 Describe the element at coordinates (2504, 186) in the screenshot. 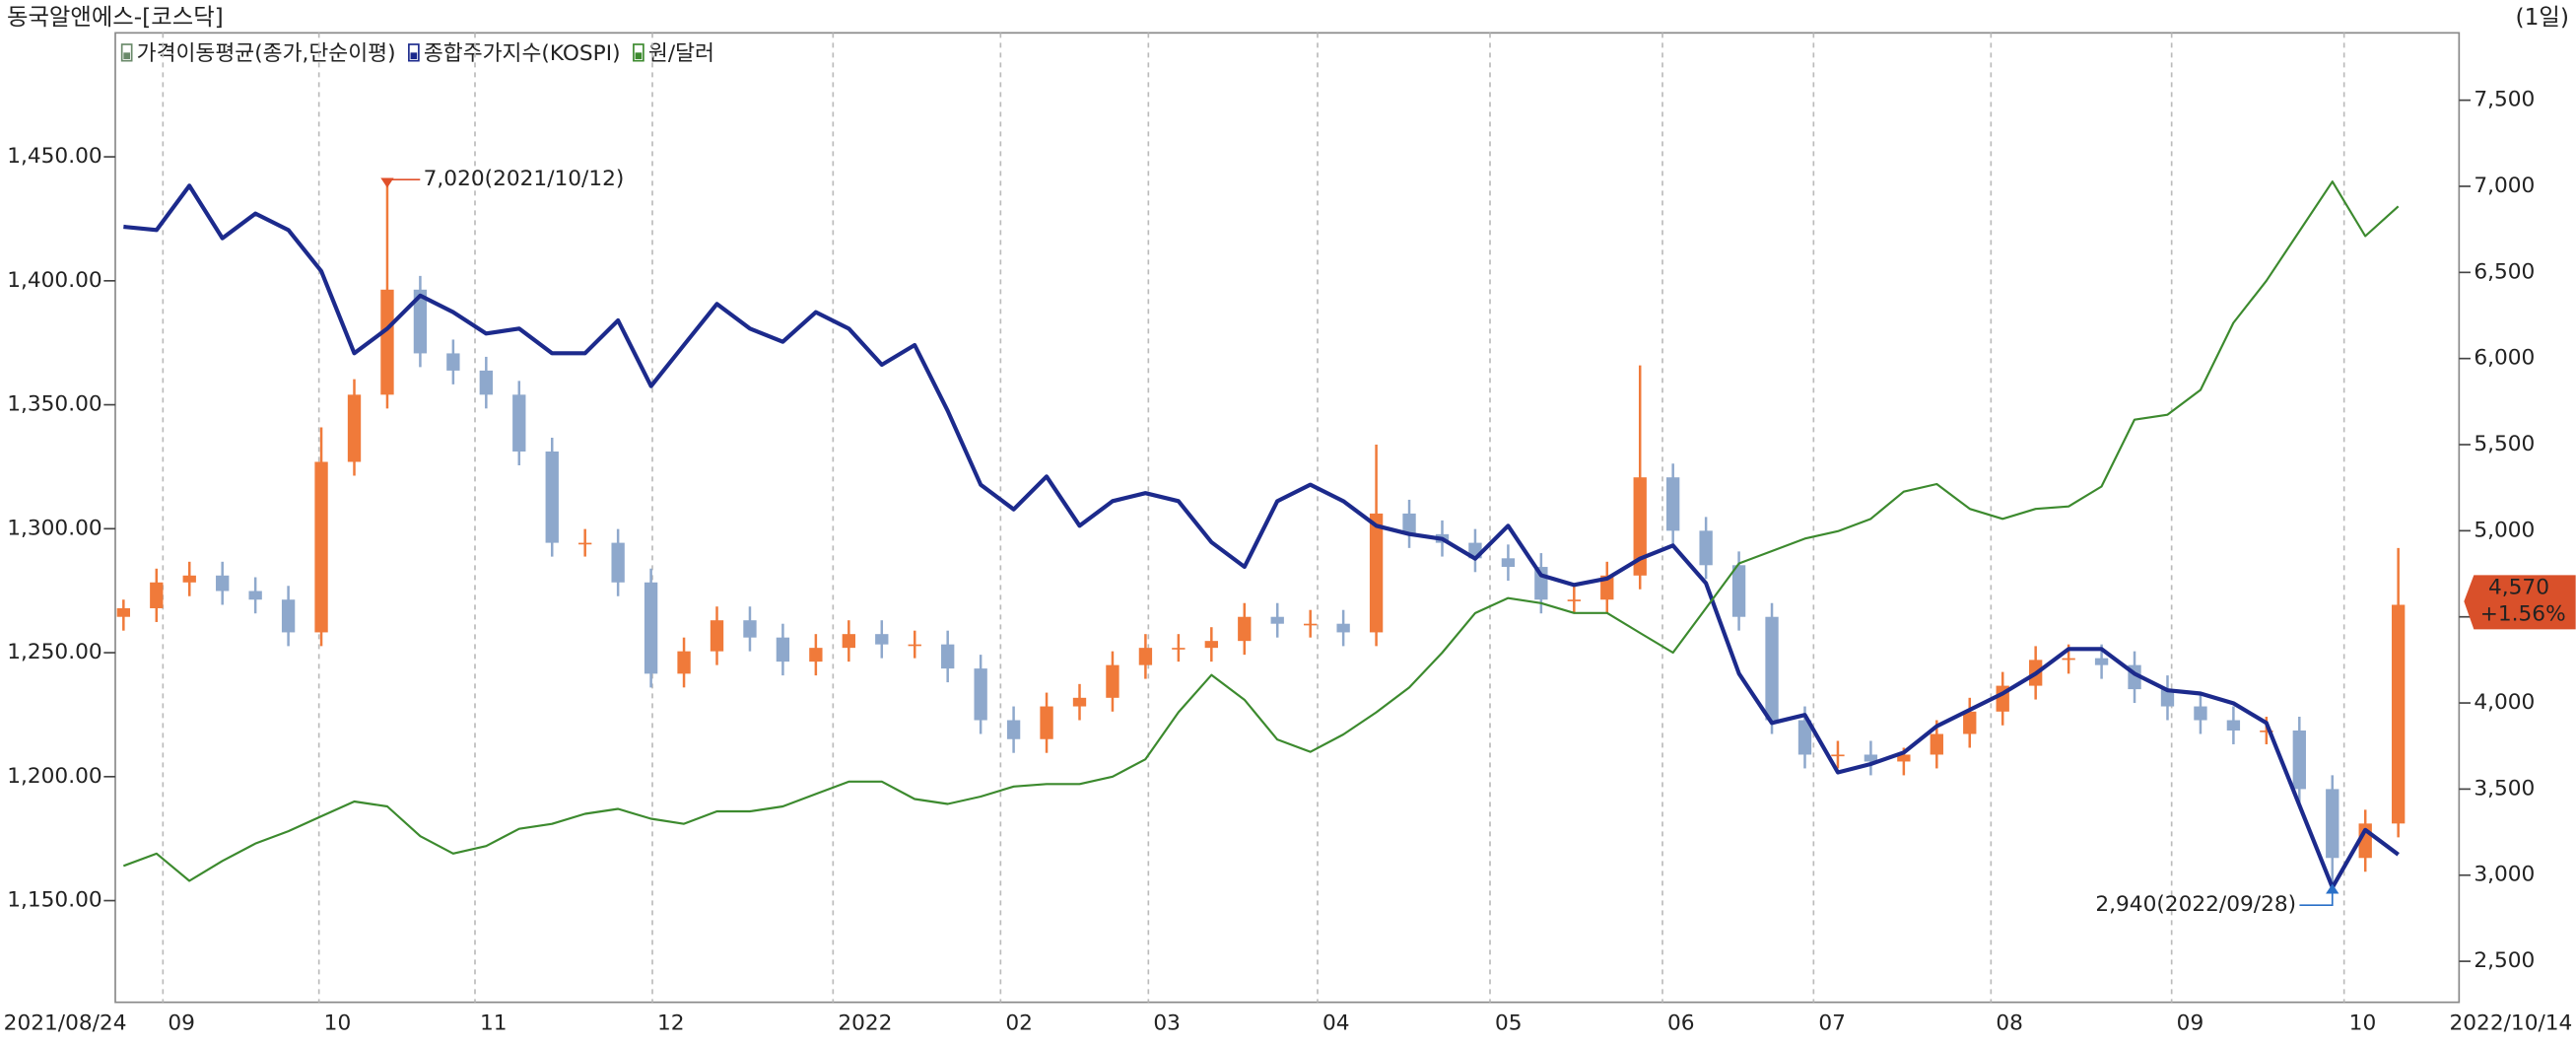

I see `y2-tick-label: 7,000` at that location.